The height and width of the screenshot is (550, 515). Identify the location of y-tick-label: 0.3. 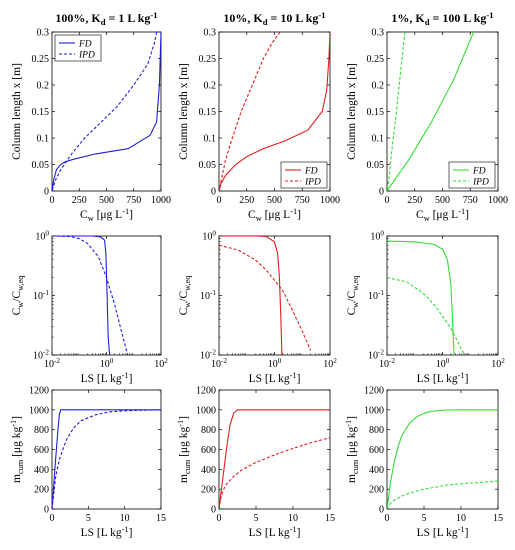
(43, 33).